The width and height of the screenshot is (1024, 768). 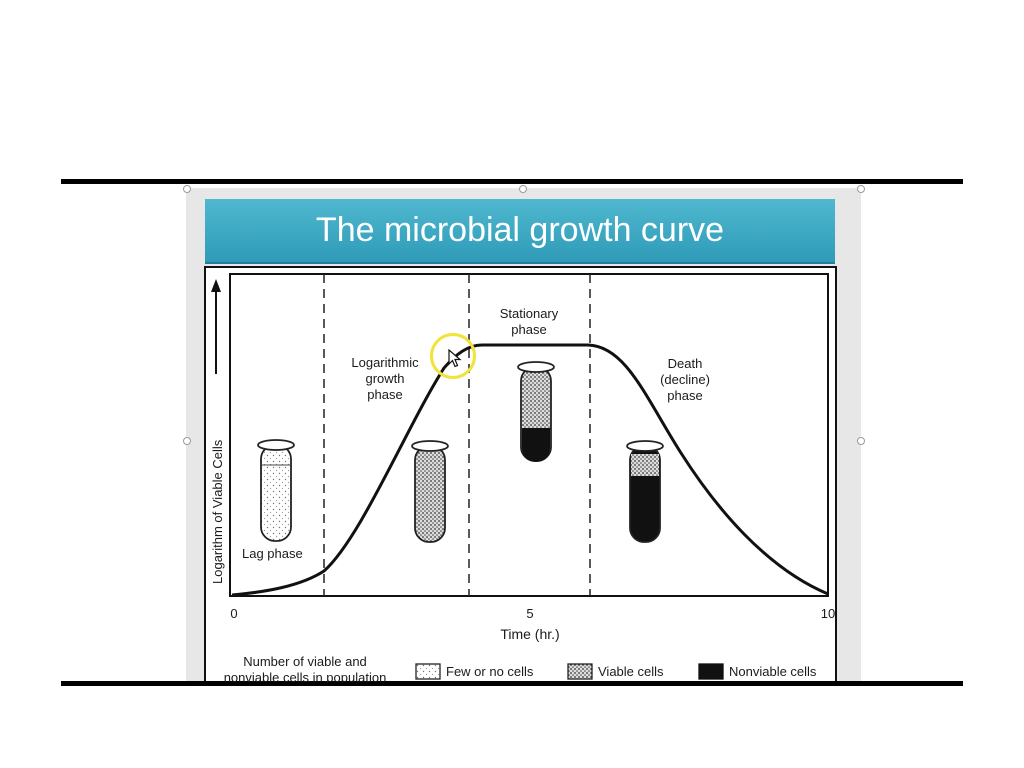 What do you see at coordinates (536, 411) in the screenshot?
I see `test-tube-stationary` at bounding box center [536, 411].